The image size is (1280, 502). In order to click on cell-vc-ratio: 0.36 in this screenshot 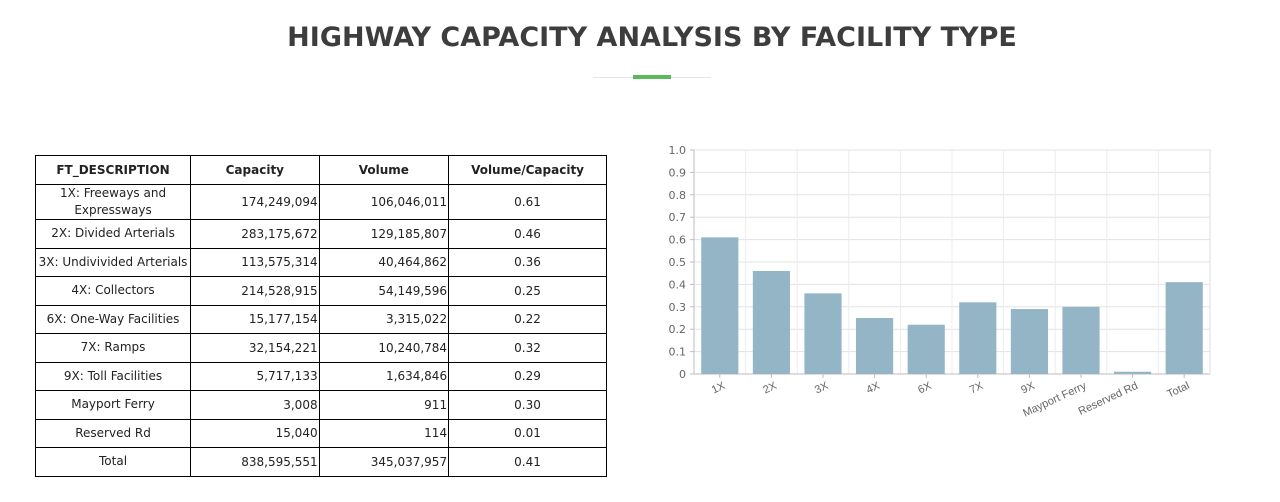, I will do `click(527, 262)`.